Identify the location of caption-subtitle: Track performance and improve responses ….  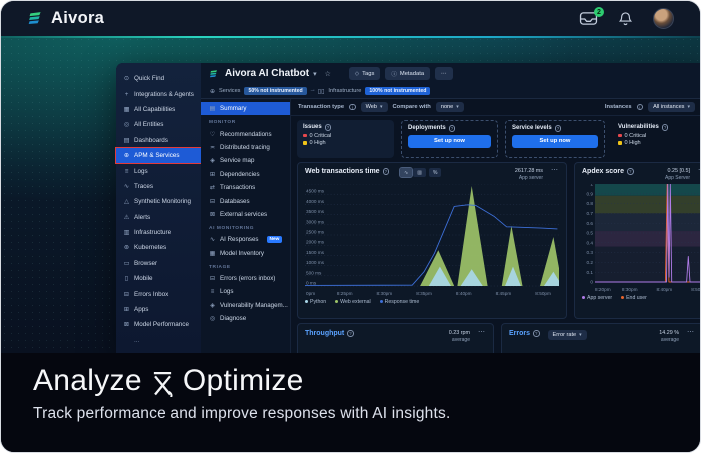
(242, 413).